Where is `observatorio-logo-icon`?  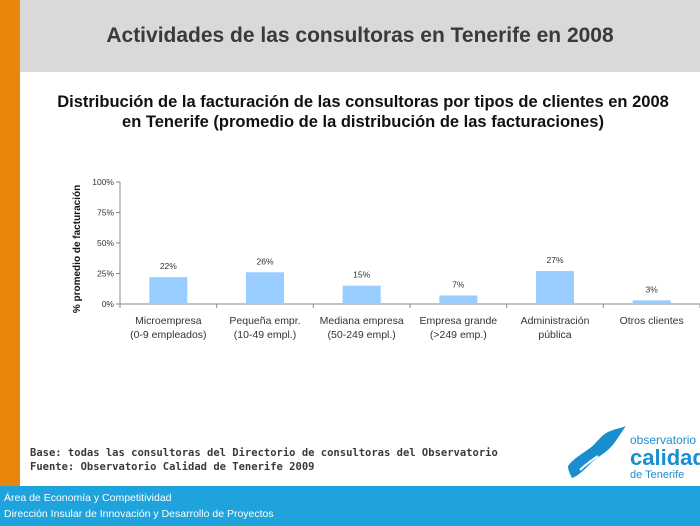 observatorio-logo-icon is located at coordinates (597, 452).